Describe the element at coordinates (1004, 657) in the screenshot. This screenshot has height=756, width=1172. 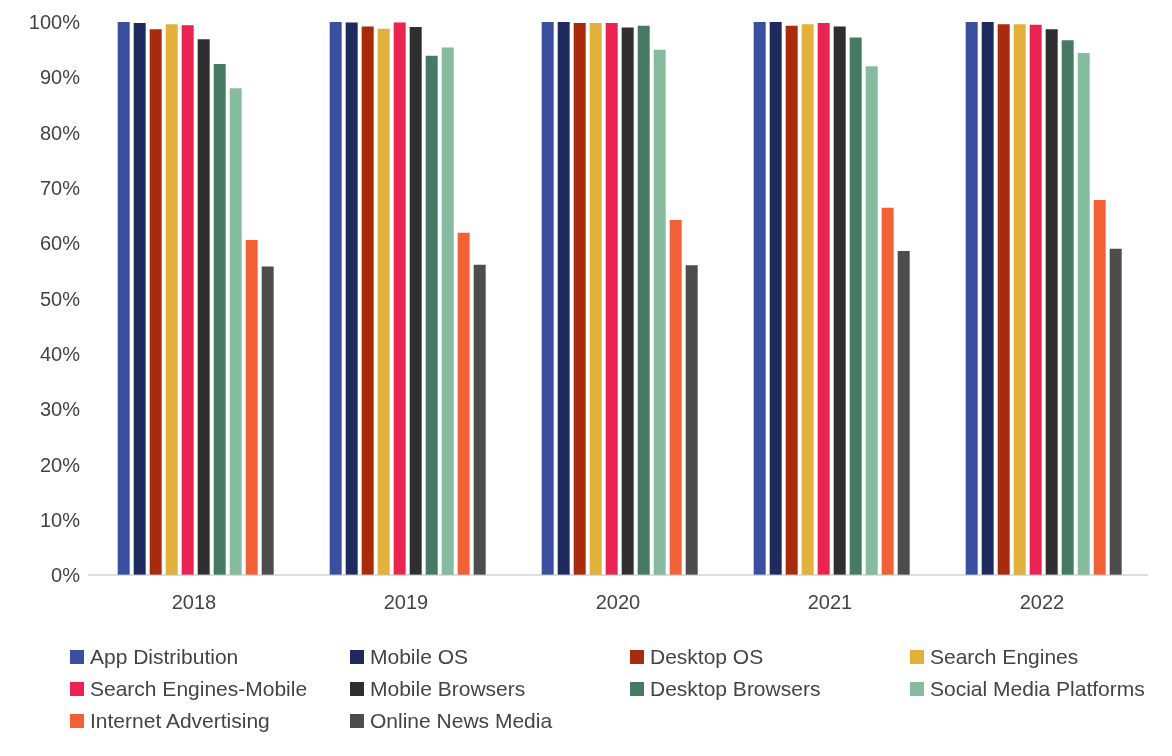
I see `legend-label: Search Engines` at that location.